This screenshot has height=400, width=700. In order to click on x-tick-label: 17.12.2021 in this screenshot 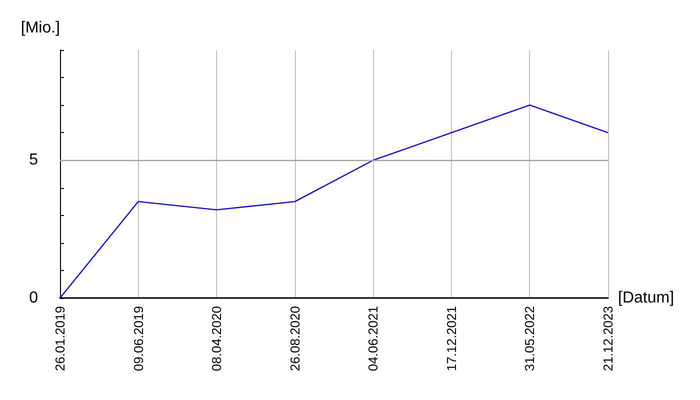, I will do `click(451, 339)`.